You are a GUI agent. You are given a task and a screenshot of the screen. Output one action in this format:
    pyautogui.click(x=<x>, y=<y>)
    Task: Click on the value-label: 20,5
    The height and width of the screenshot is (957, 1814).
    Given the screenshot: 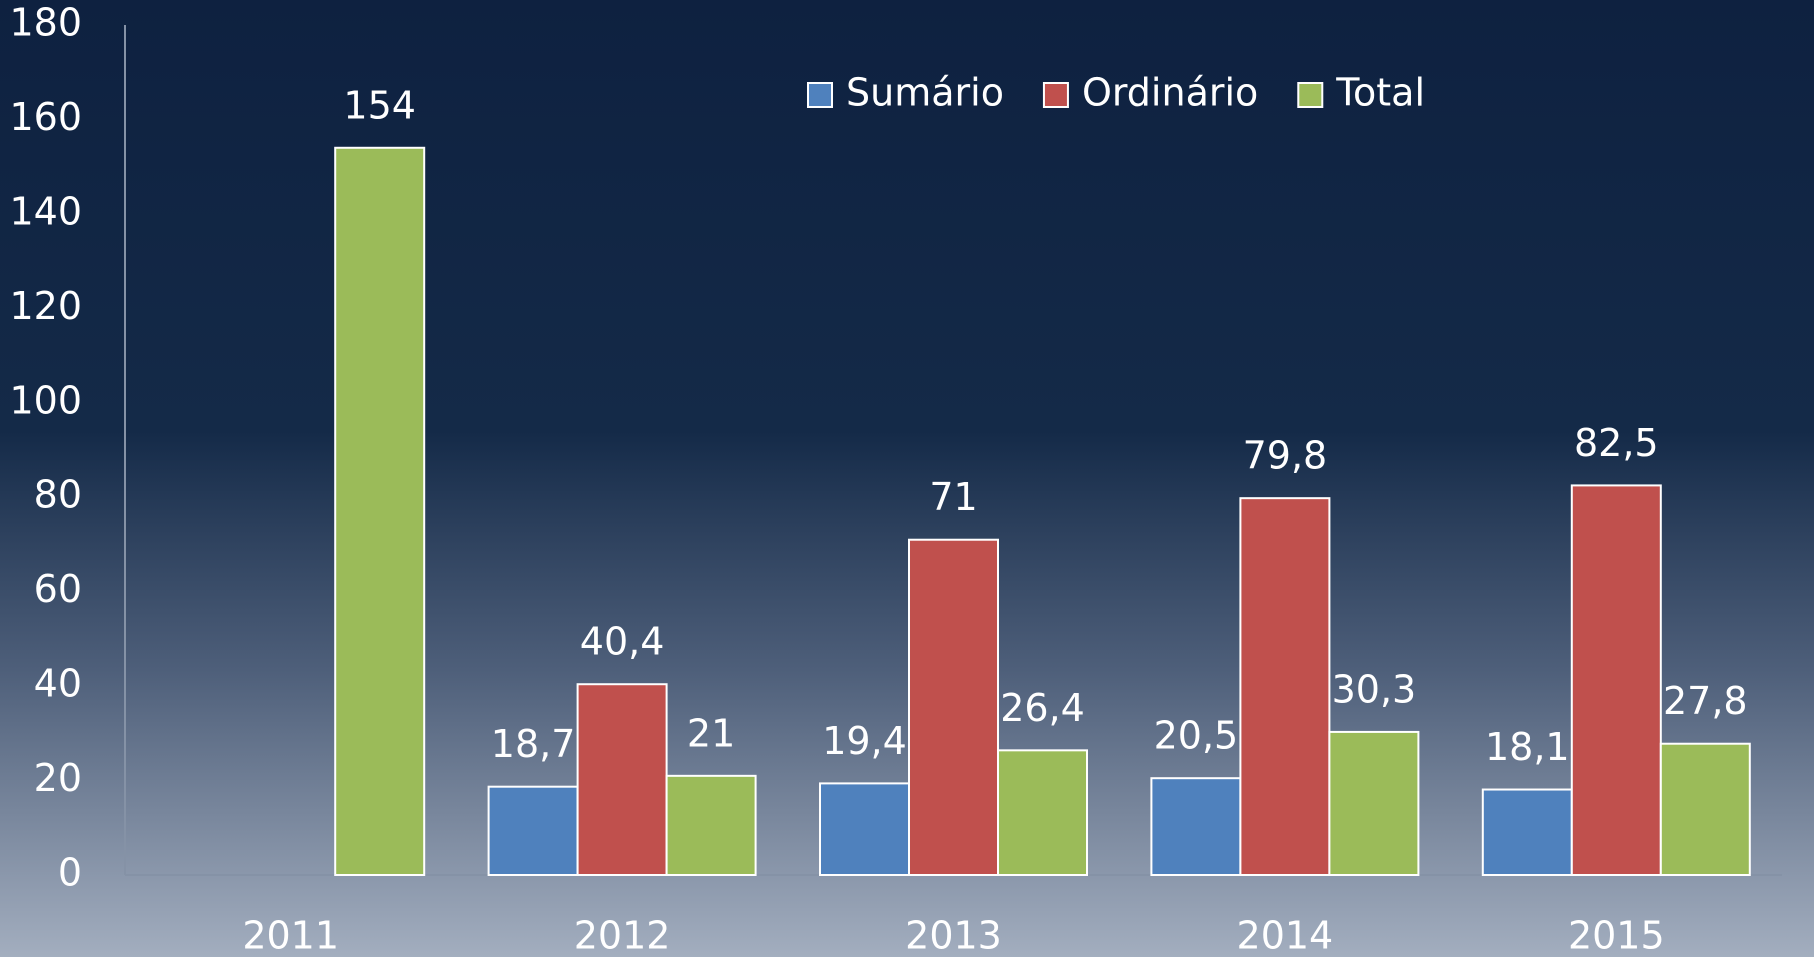 What is the action you would take?
    pyautogui.click(x=1196, y=736)
    